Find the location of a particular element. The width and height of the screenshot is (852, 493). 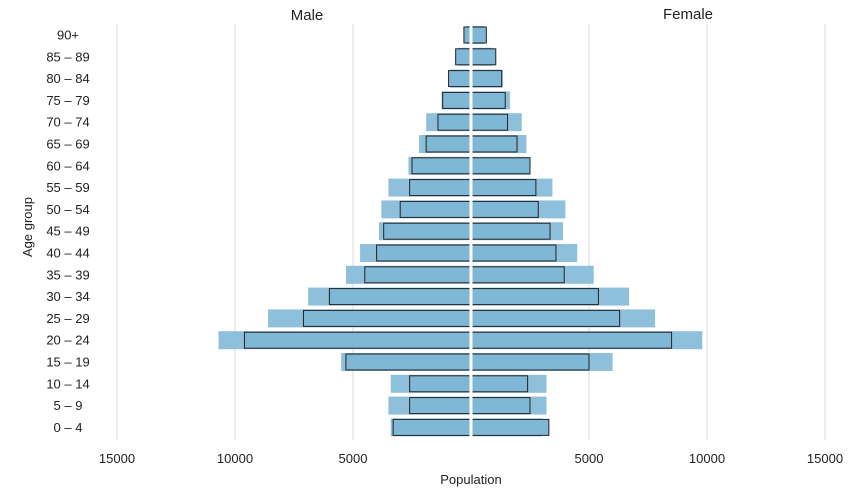

age-group-label: 25 – 29 is located at coordinates (67, 318).